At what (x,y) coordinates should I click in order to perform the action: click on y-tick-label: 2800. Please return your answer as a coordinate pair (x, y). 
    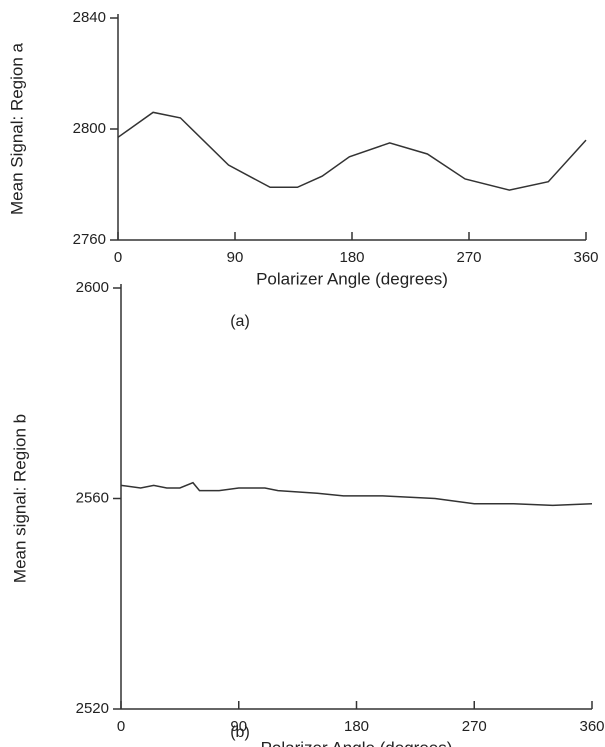
    Looking at the image, I should click on (89, 128).